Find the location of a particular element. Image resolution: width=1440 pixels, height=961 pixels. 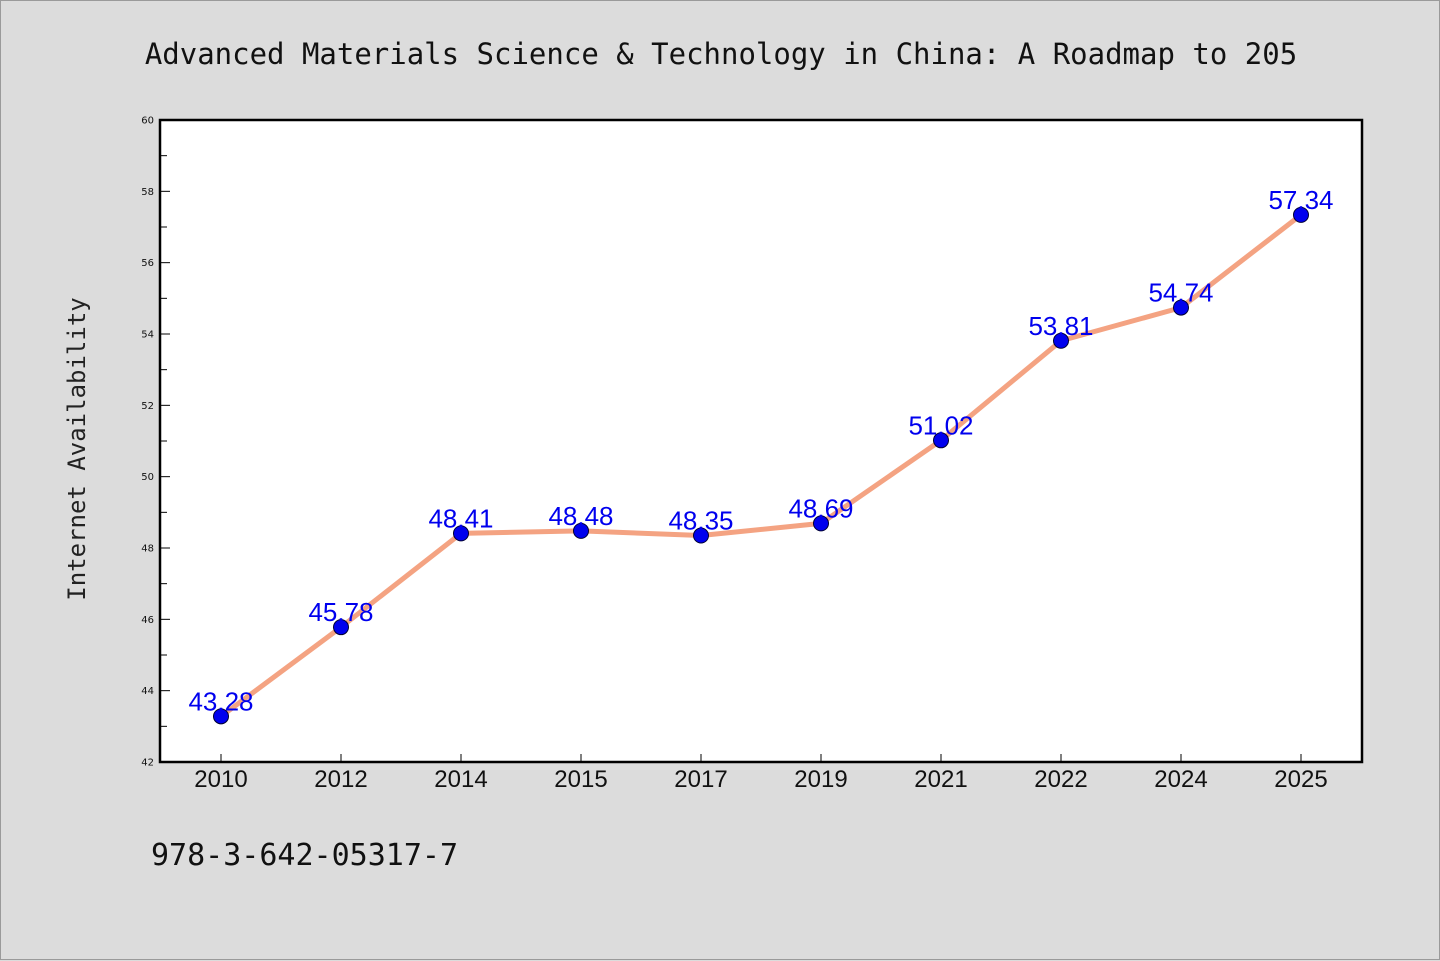

data-label: 48.35 is located at coordinates (700, 521).